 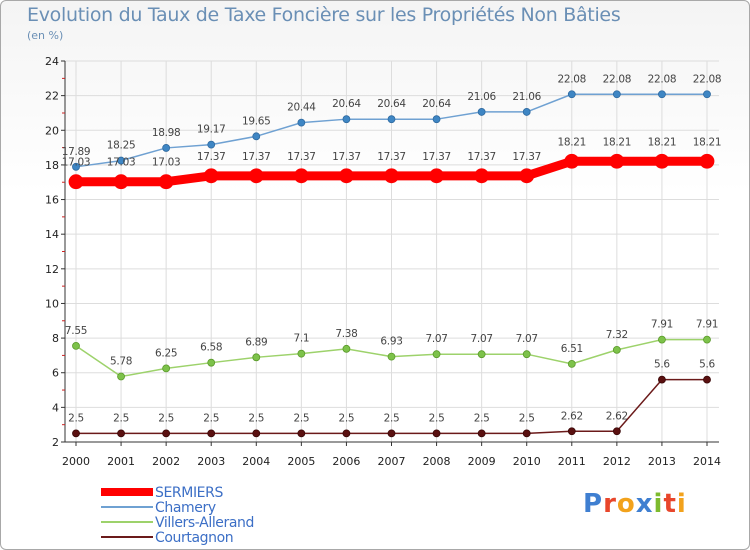 I want to click on proxiti-logo: Proxiti, so click(x=635, y=504).